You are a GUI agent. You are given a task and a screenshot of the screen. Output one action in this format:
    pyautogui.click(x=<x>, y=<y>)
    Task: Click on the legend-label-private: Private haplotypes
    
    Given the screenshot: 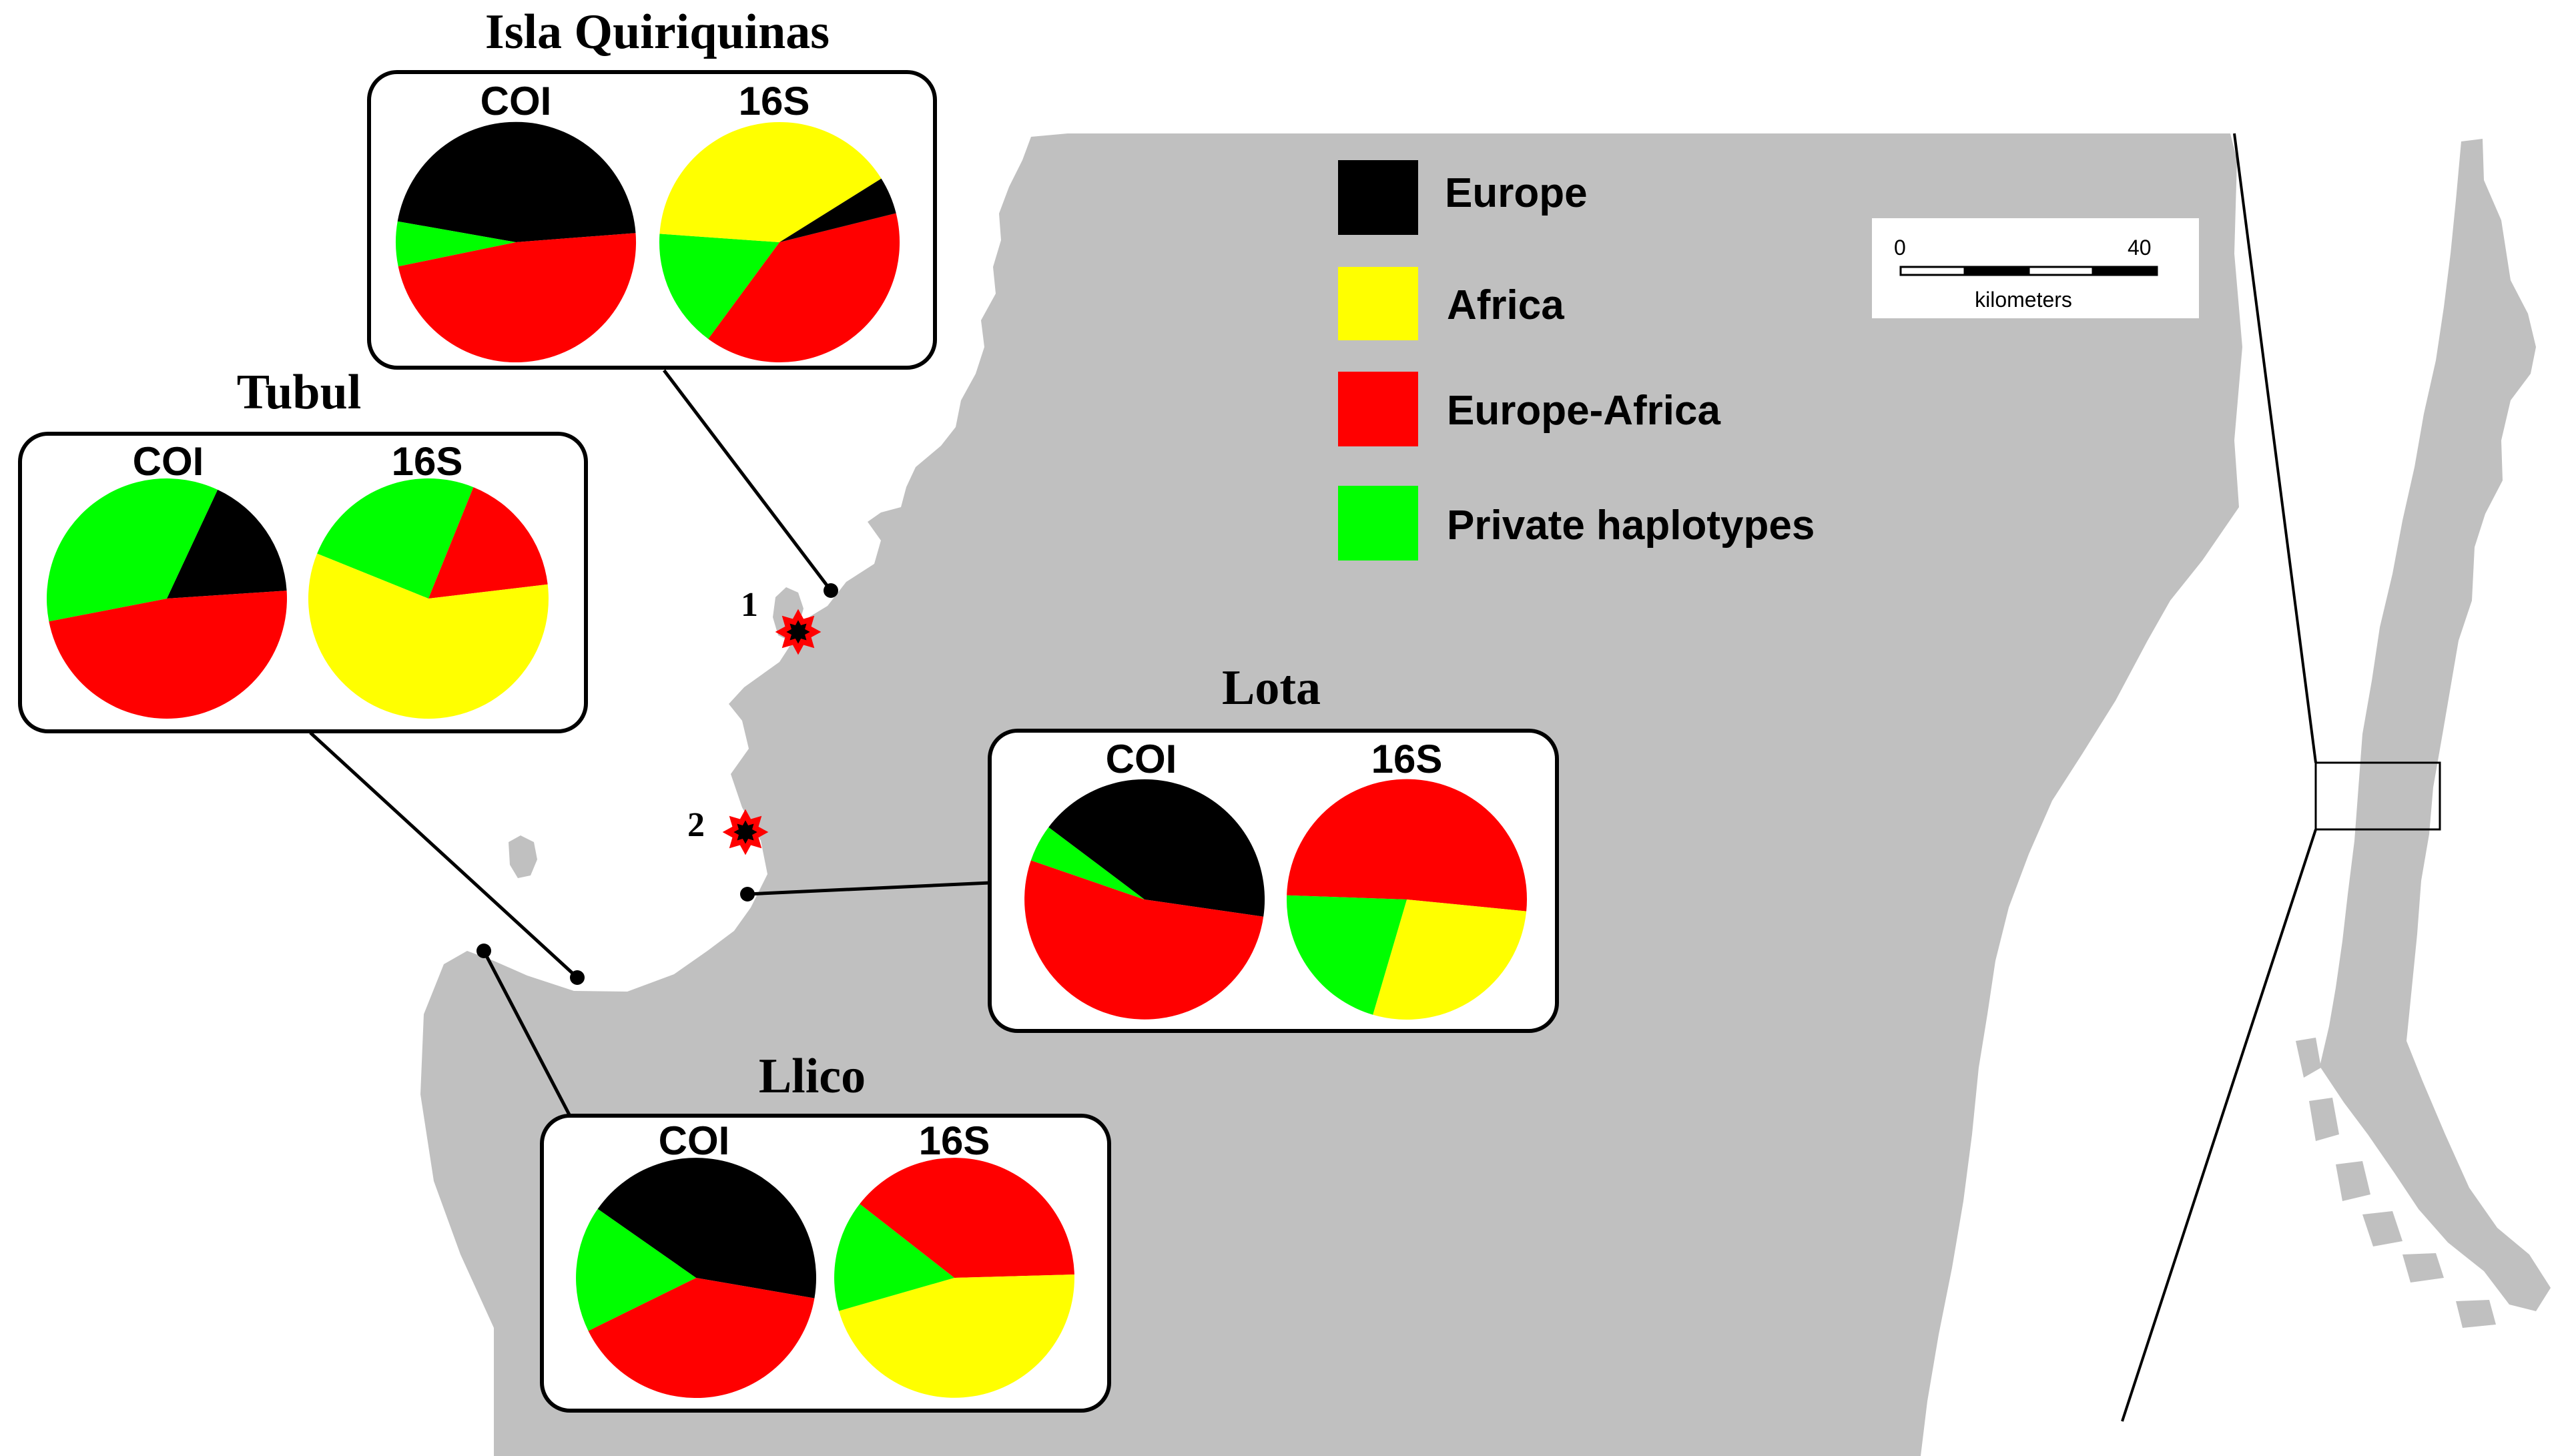 What is the action you would take?
    pyautogui.click(x=1631, y=525)
    